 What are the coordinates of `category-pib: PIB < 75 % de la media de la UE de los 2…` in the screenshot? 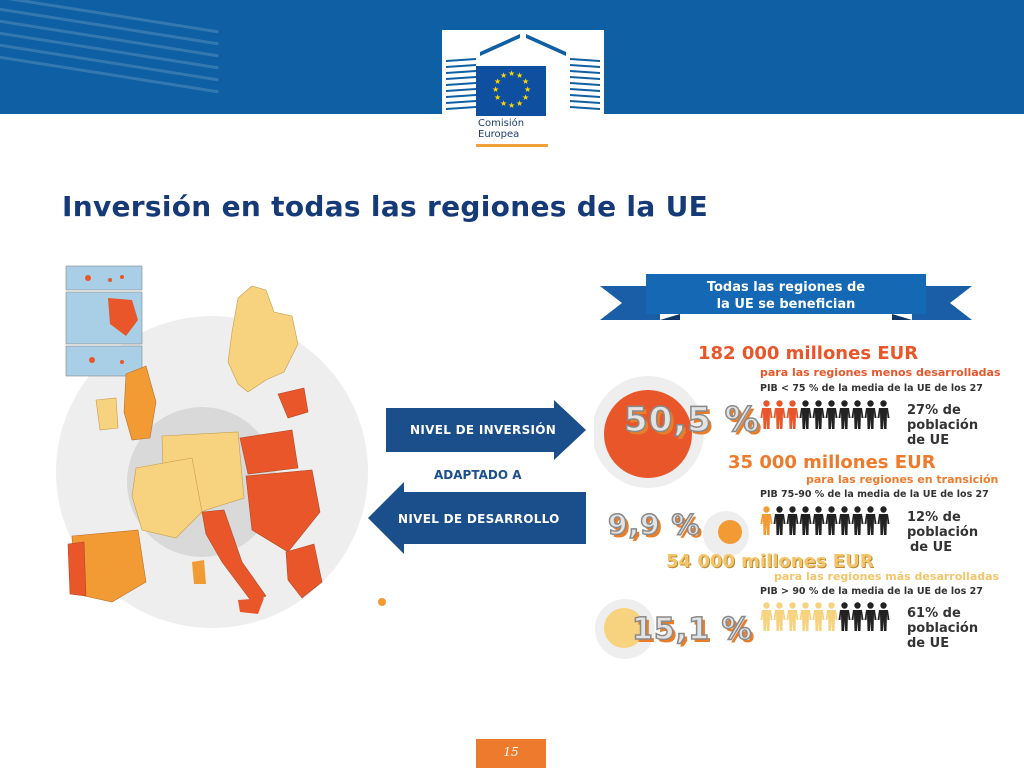 It's located at (871, 388).